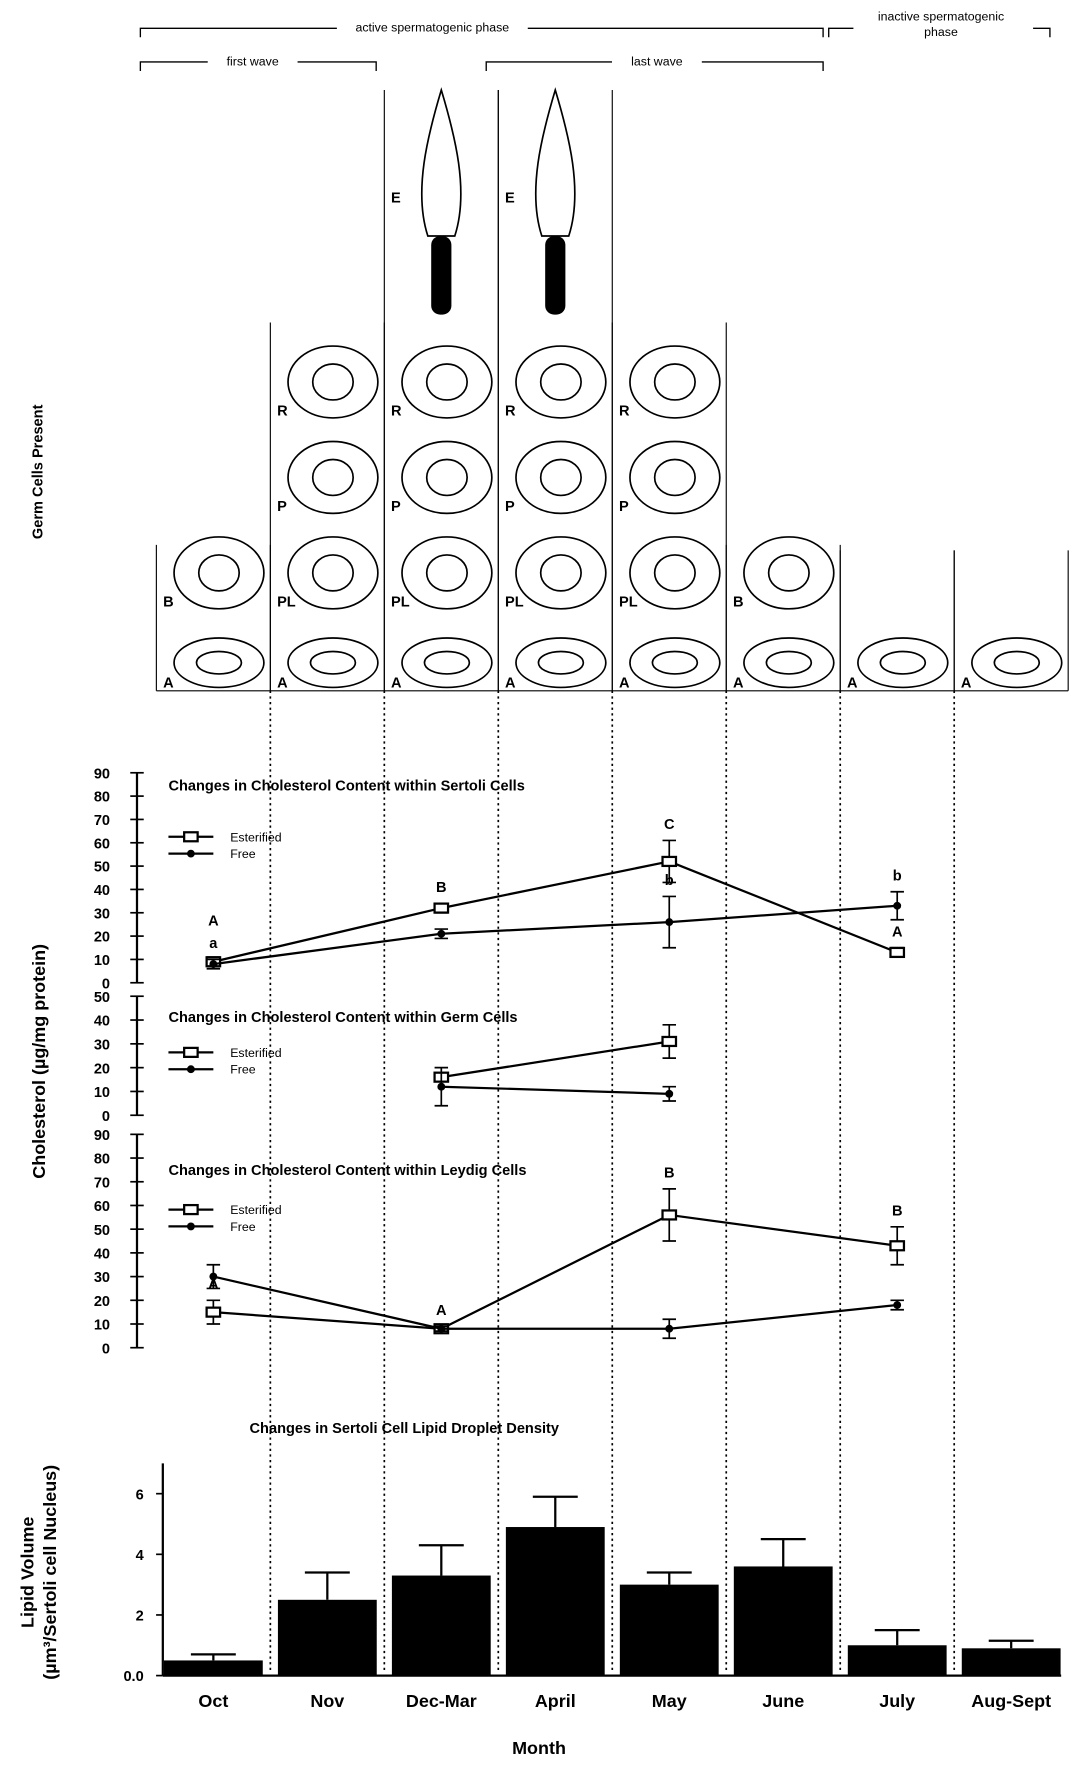 Image resolution: width=1078 pixels, height=1769 pixels. What do you see at coordinates (140, 1495) in the screenshot?
I see `y-tick-label: 6` at bounding box center [140, 1495].